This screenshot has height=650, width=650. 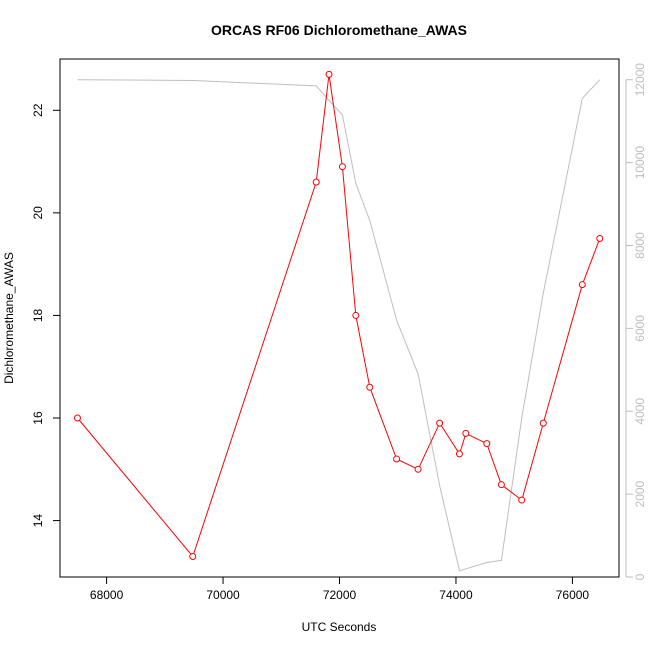 I want to click on y-tick-label: 14, so click(x=38, y=521).